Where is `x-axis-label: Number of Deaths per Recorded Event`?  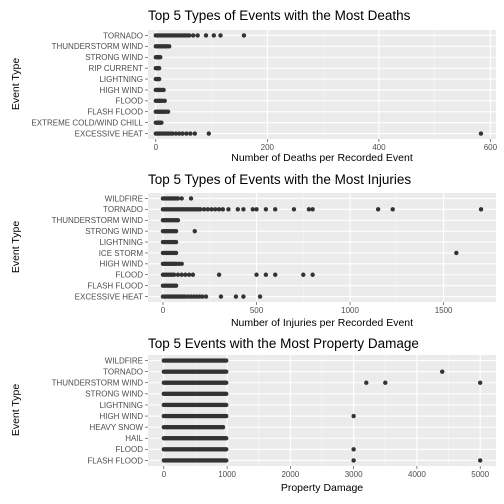
x-axis-label: Number of Deaths per Recorded Event is located at coordinates (322, 158).